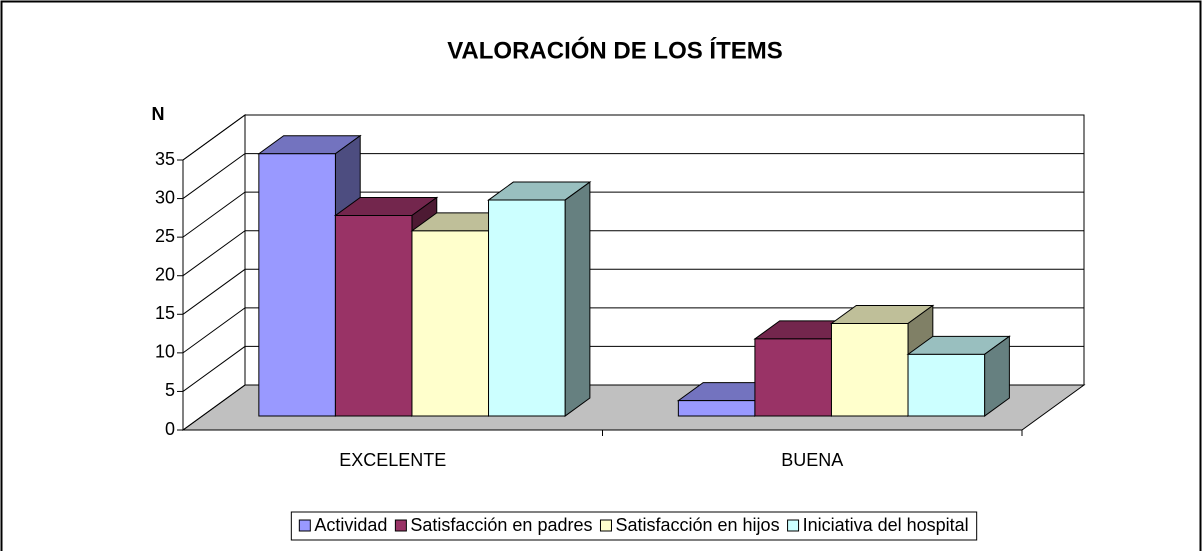 The image size is (1203, 551). Describe the element at coordinates (577, 299) in the screenshot. I see `bar-side` at that location.